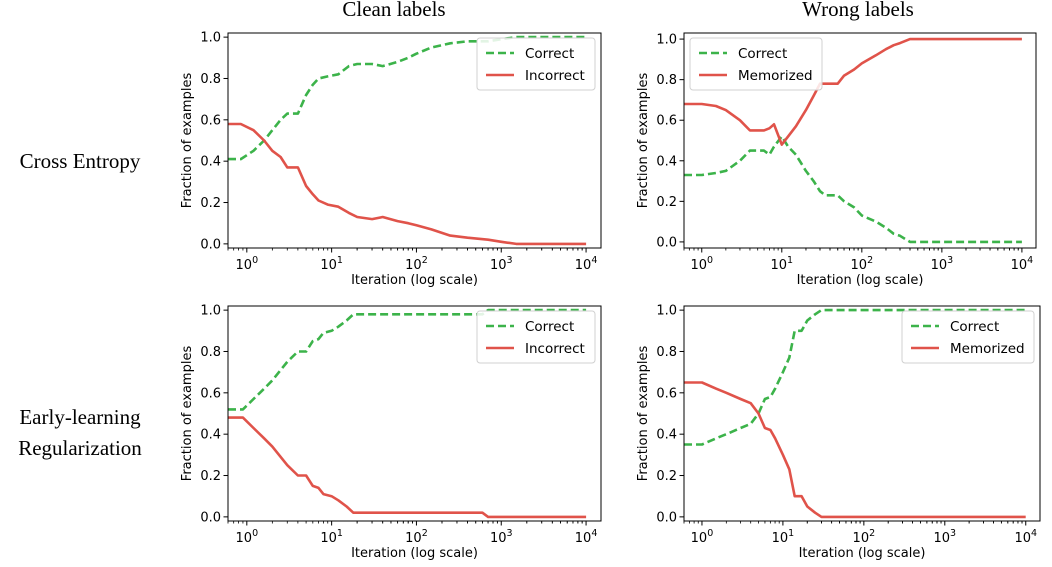 The height and width of the screenshot is (567, 1052). Describe the element at coordinates (394, 10) in the screenshot. I see `column-title-clean: Clean labels` at that location.